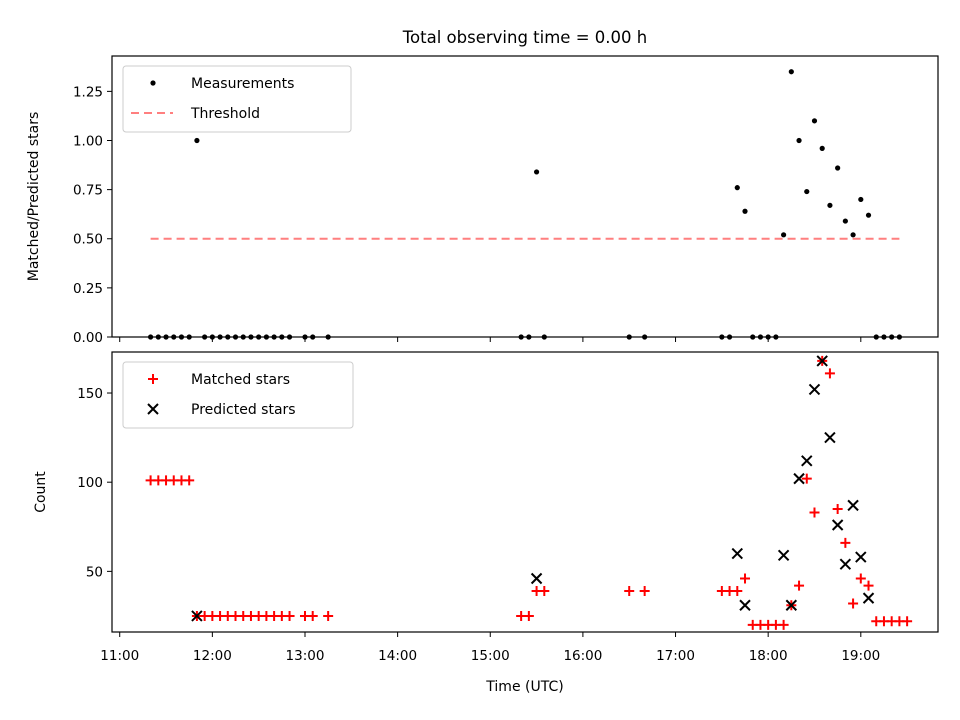 Image resolution: width=960 pixels, height=720 pixels. I want to click on x-tick-label: 15:00, so click(490, 656).